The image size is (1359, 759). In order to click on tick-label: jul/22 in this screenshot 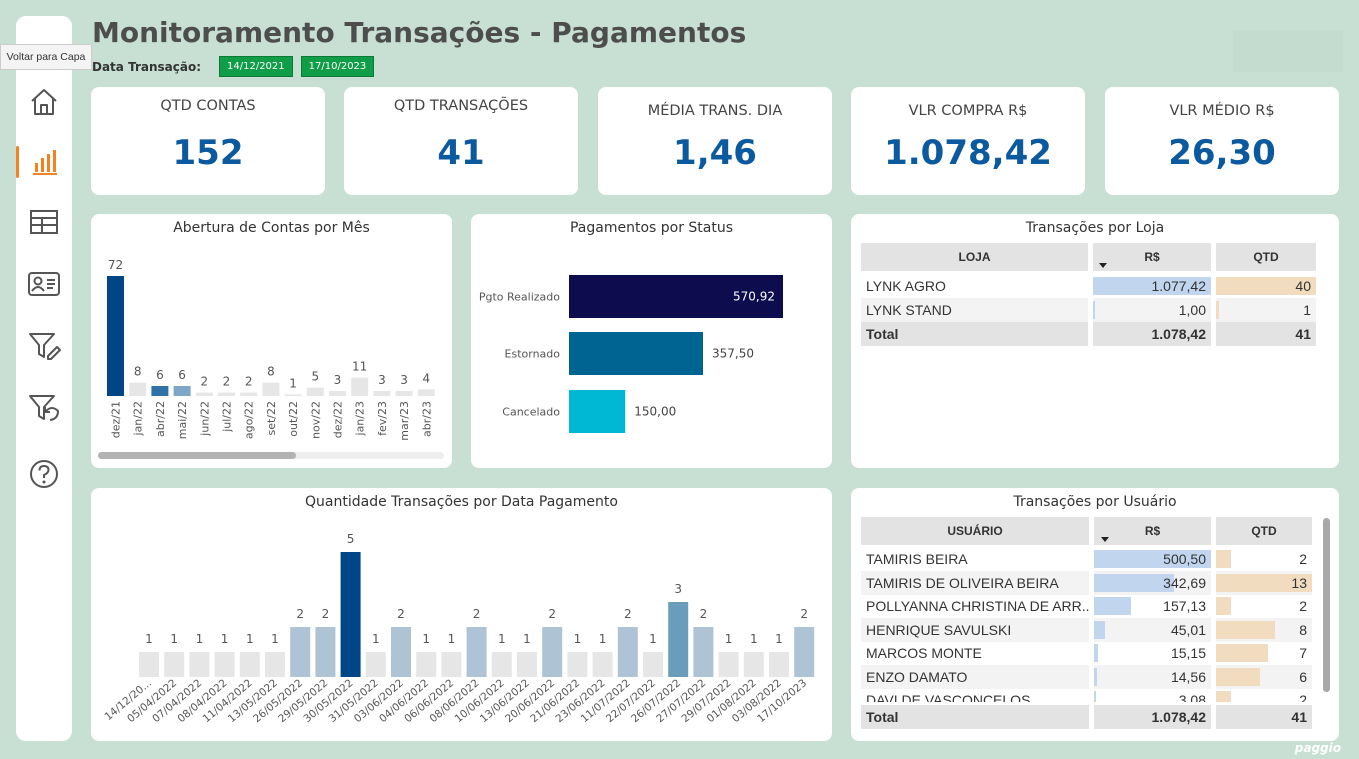, I will do `click(227, 417)`.